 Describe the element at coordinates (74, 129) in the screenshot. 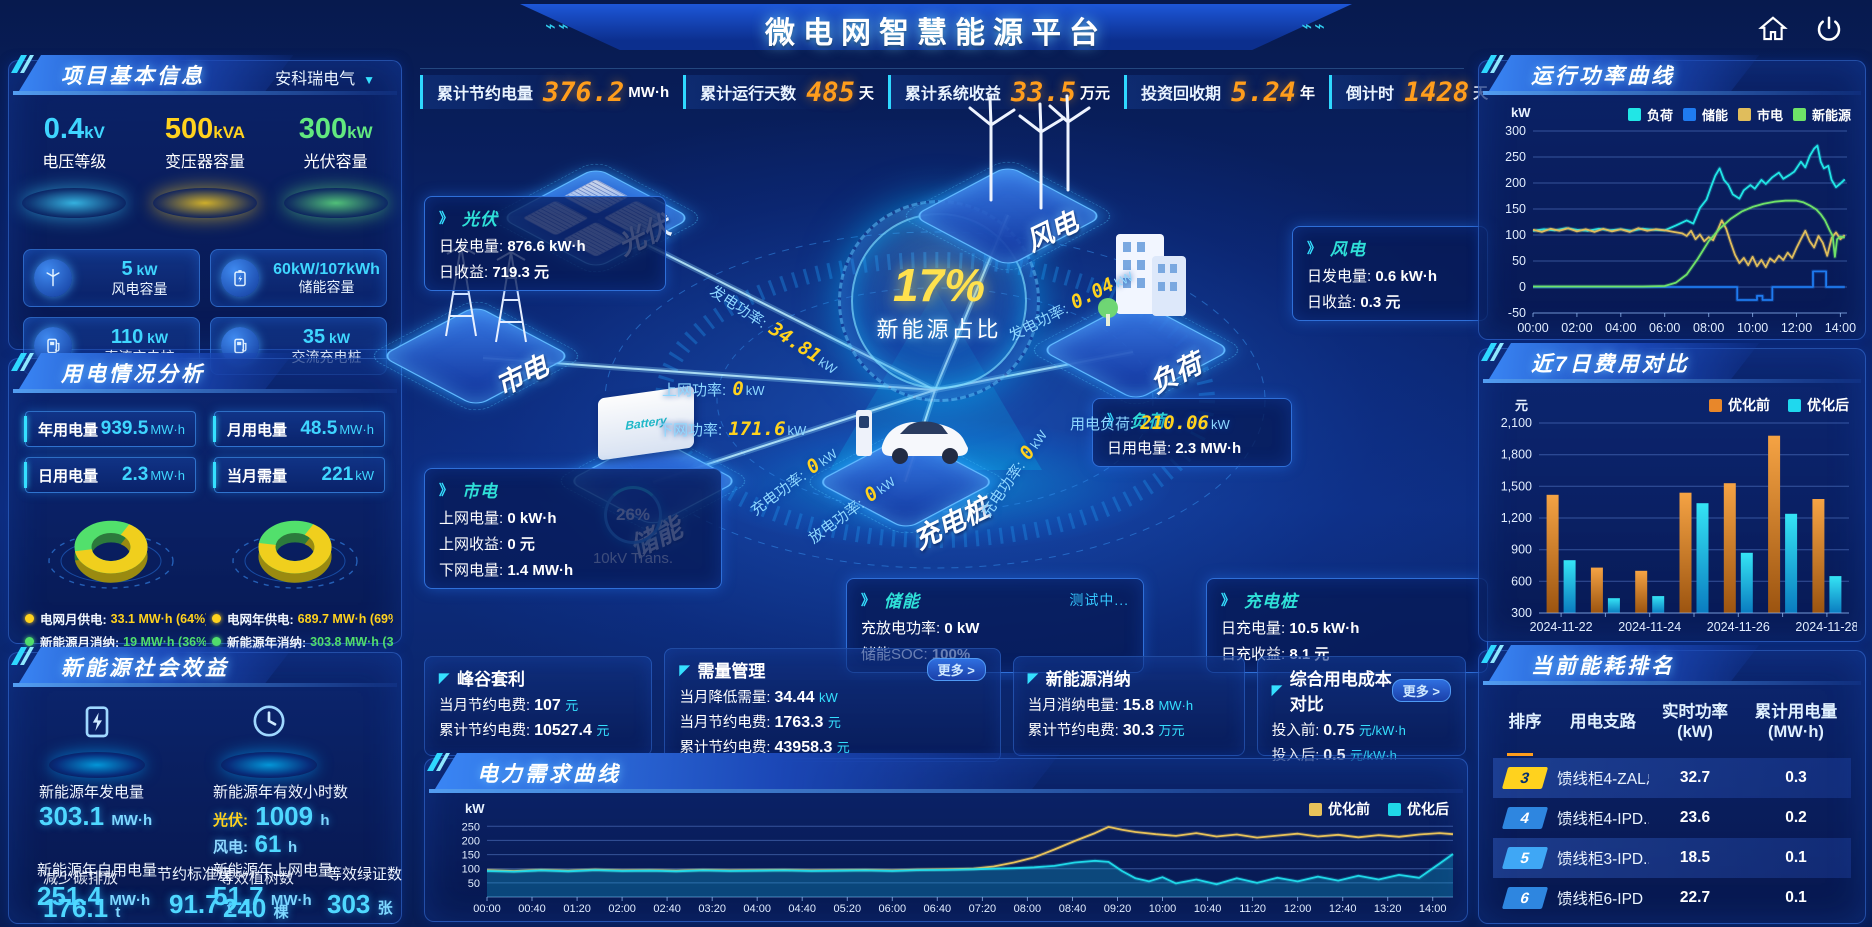

I see `spotlight-value: 0.4kV` at that location.